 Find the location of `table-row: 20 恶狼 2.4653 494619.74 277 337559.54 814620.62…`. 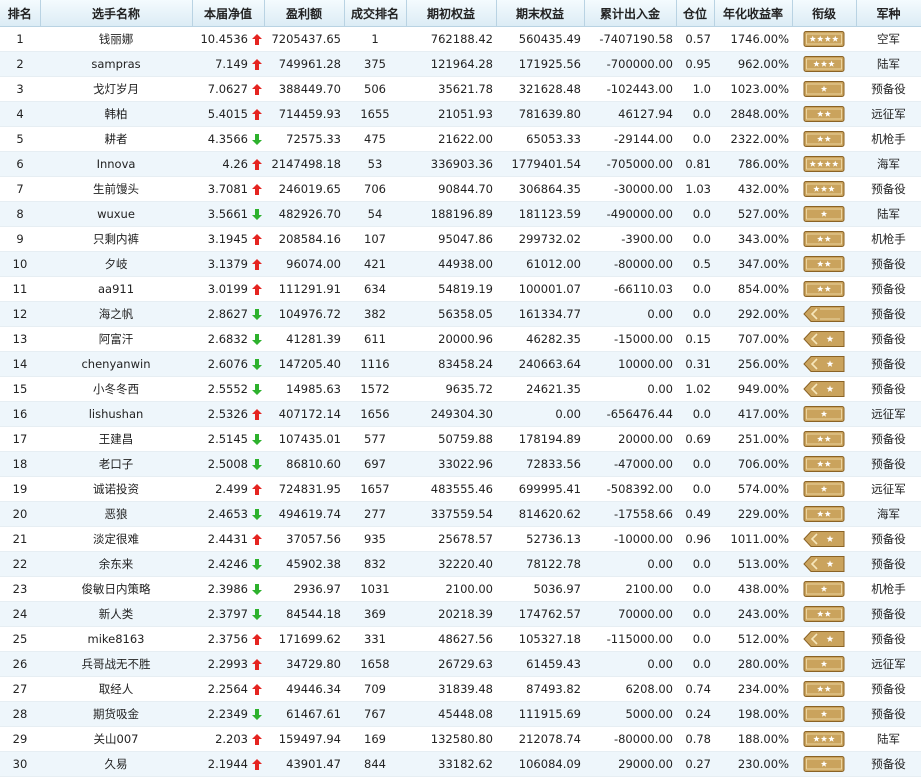

table-row: 20 恶狼 2.4653 494619.74 277 337559.54 814620.62… is located at coordinates (460, 514).